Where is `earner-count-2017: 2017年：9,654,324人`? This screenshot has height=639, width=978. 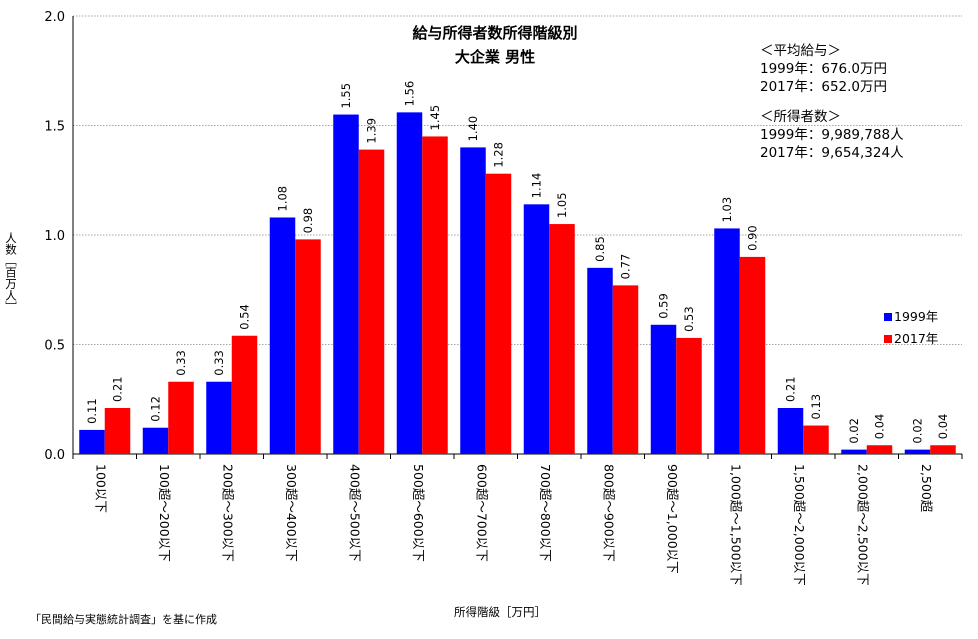 earner-count-2017: 2017年：9,654,324人 is located at coordinates (832, 153).